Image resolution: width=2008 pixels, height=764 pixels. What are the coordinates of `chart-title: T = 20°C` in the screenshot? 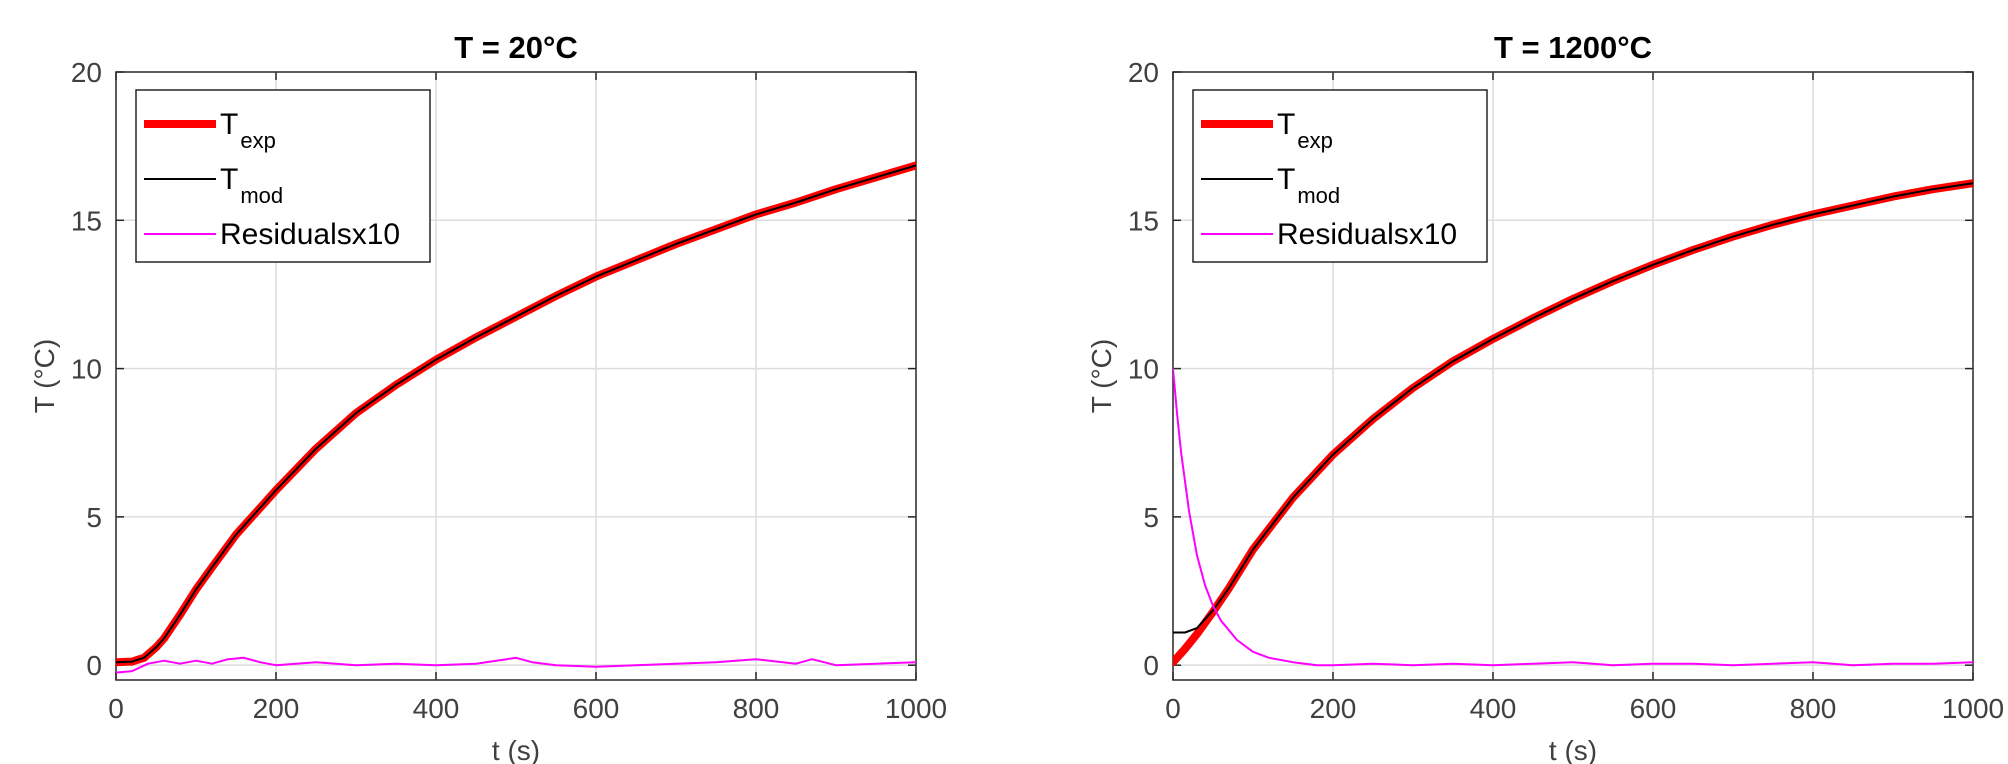 It's located at (516, 47).